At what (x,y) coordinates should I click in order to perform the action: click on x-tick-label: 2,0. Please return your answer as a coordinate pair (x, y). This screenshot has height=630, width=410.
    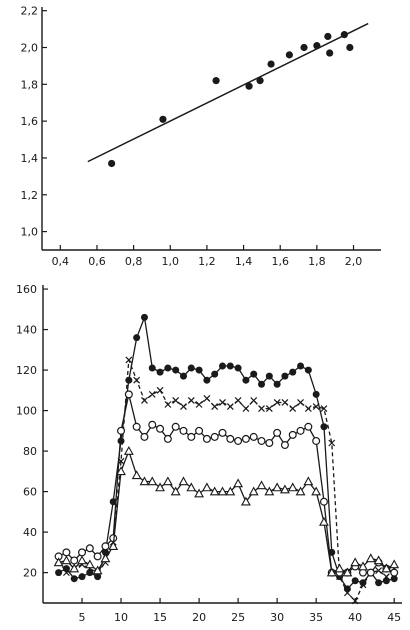
    Looking at the image, I should click on (354, 261).